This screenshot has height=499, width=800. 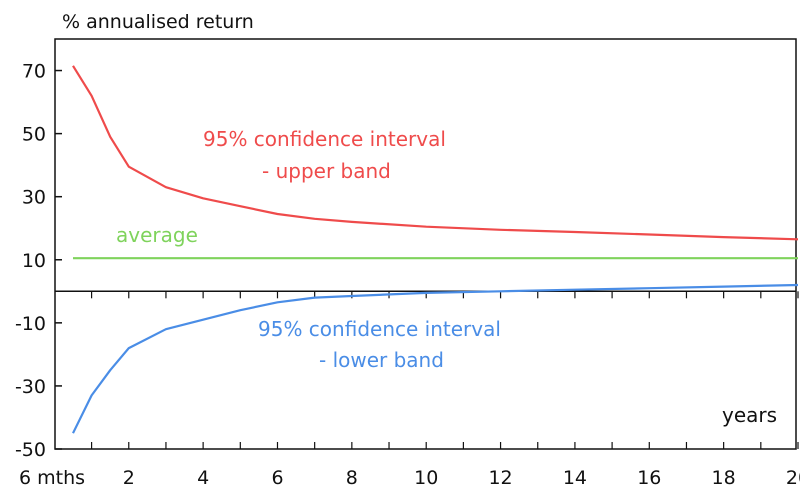 What do you see at coordinates (34, 198) in the screenshot?
I see `y-tick-label: 30` at bounding box center [34, 198].